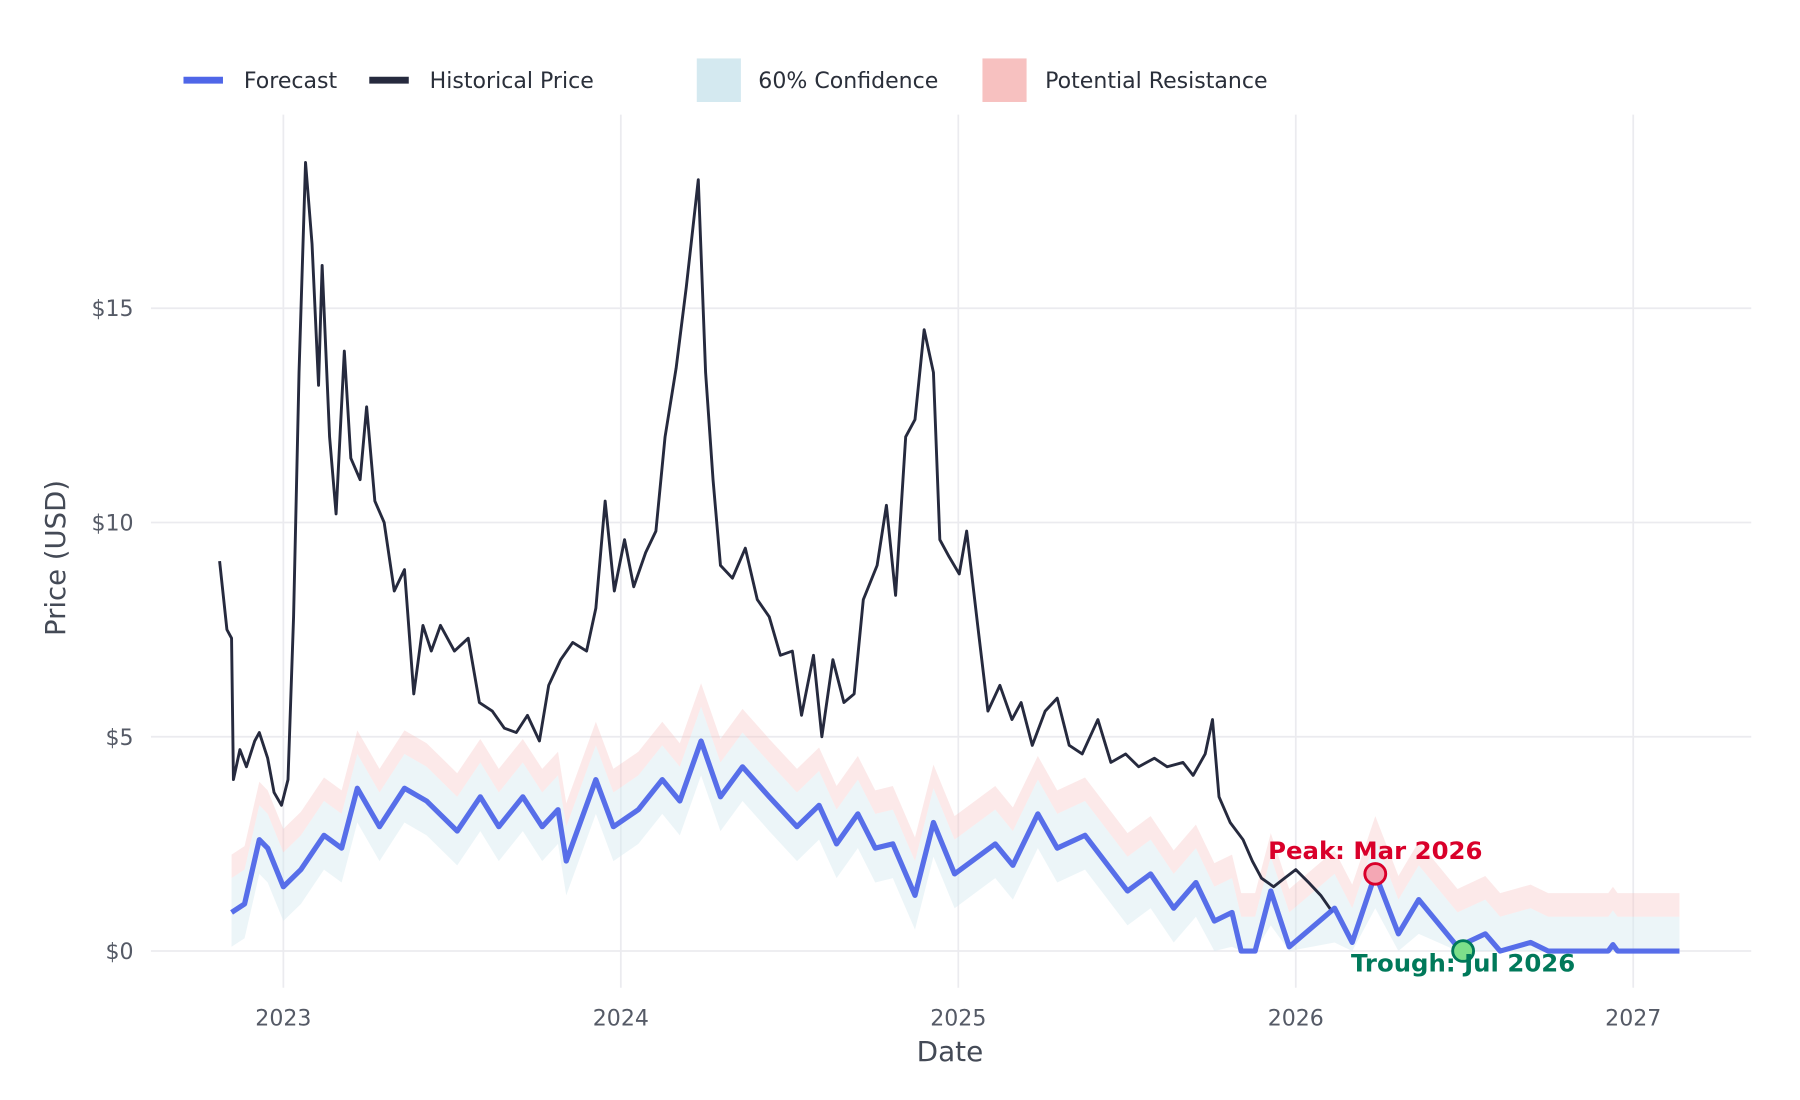 The height and width of the screenshot is (1100, 1800). What do you see at coordinates (512, 81) in the screenshot?
I see `legend-historical-label: Historical Price` at bounding box center [512, 81].